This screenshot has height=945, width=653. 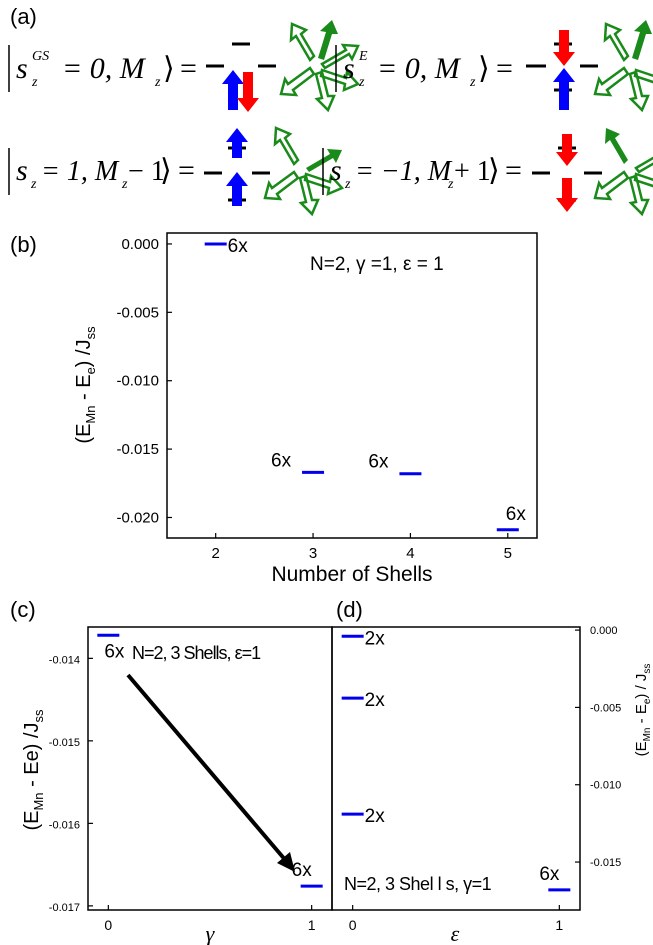 I want to click on panel-d-label: (d), so click(x=349, y=609).